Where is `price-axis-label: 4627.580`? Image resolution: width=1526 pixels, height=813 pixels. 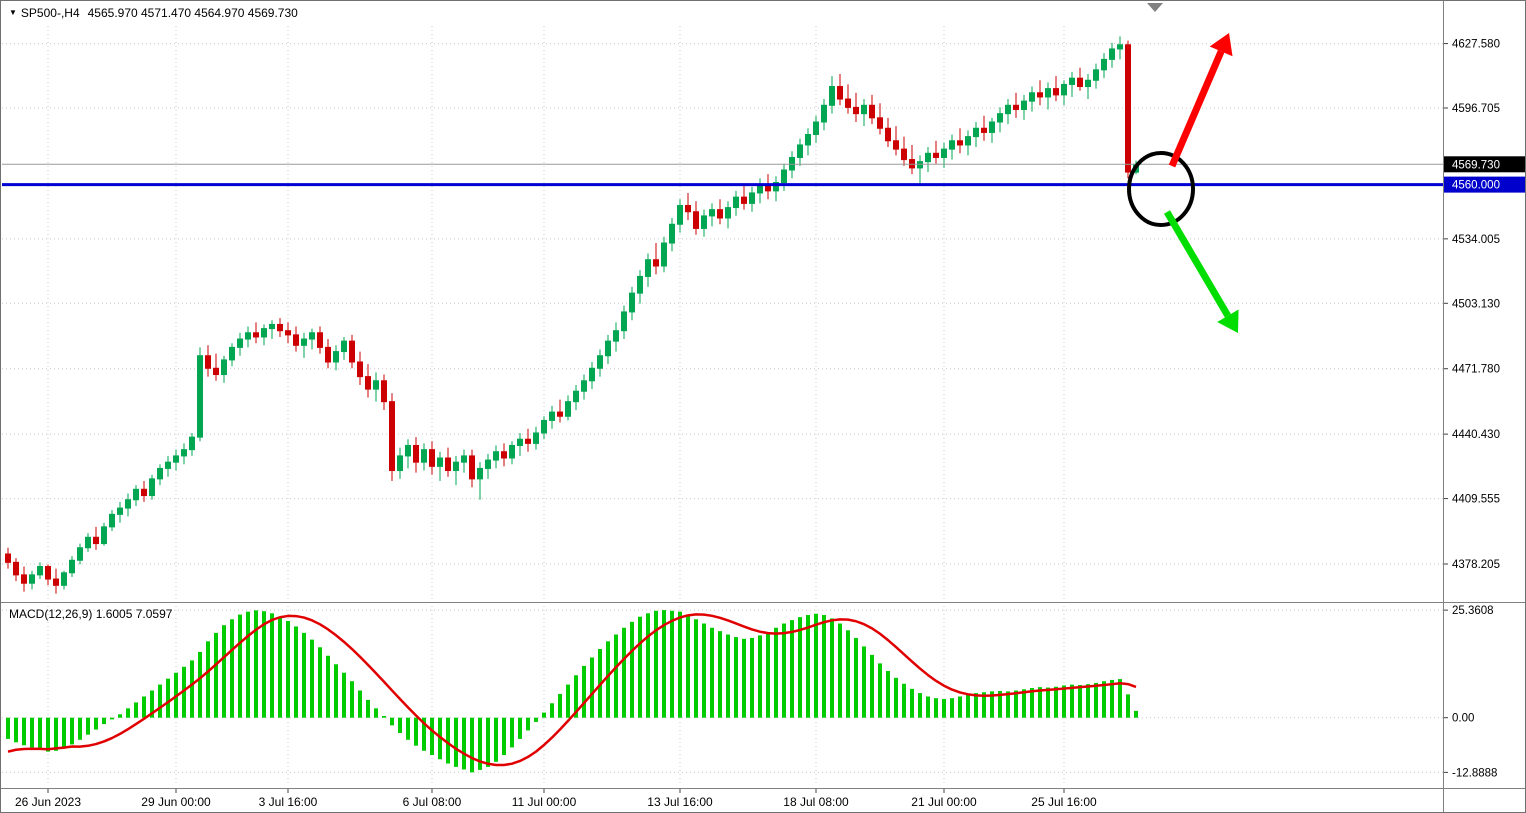
price-axis-label: 4627.580 is located at coordinates (1476, 45).